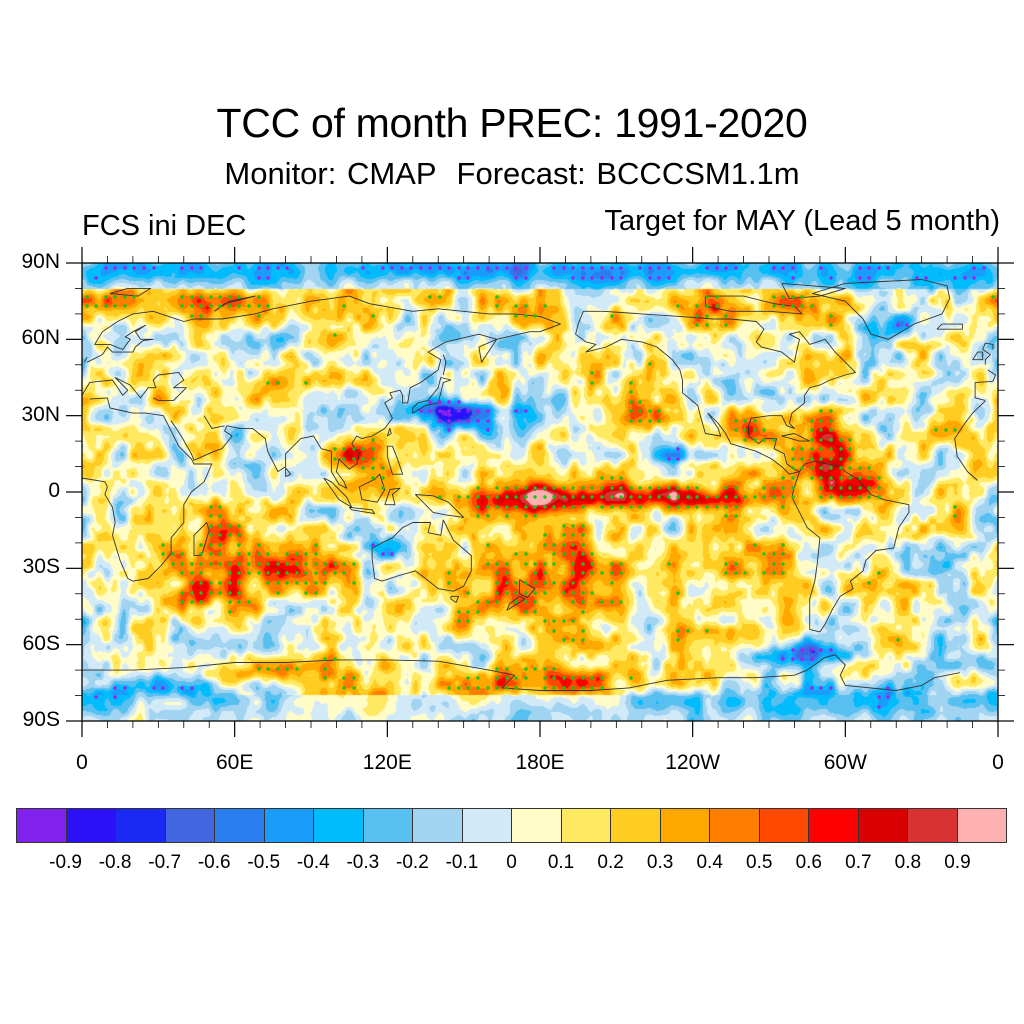  I want to click on lat-tick-label: 60N, so click(40, 338).